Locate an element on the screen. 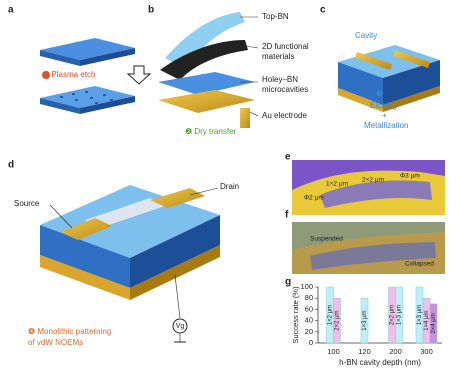 Image resolution: width=474 pixels, height=370 pixels. gate-label: Vg is located at coordinates (180, 326).